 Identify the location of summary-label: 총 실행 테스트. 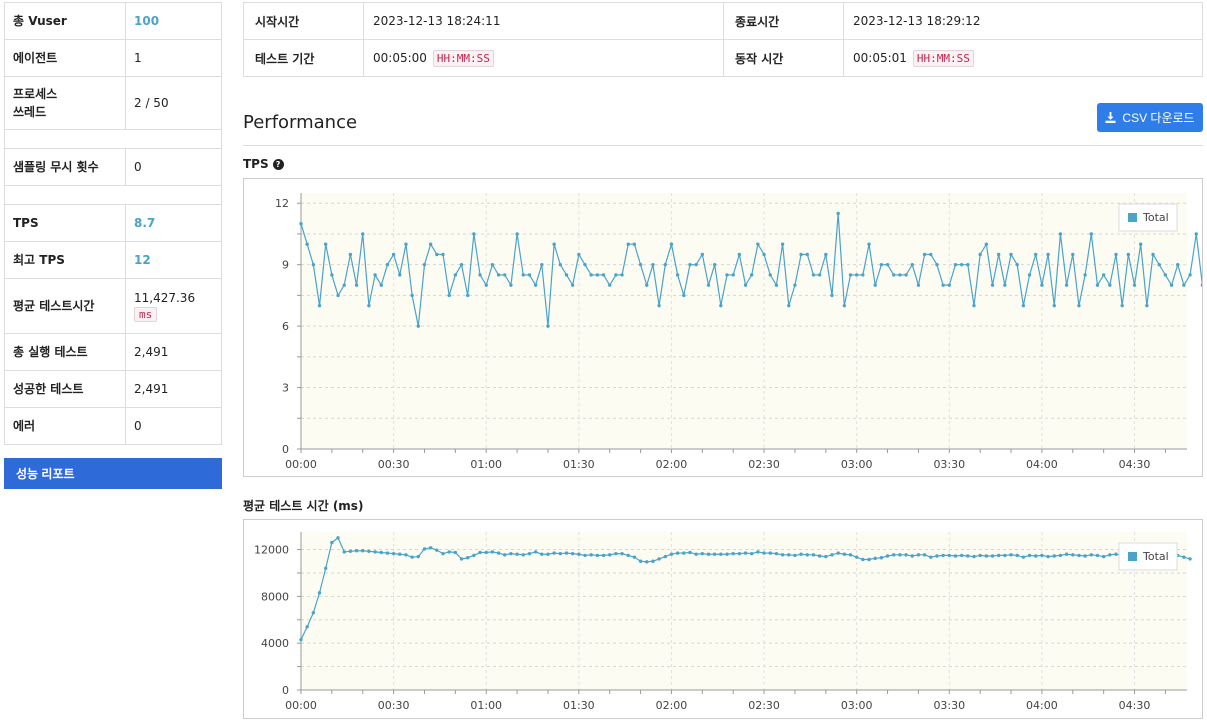
(65, 352).